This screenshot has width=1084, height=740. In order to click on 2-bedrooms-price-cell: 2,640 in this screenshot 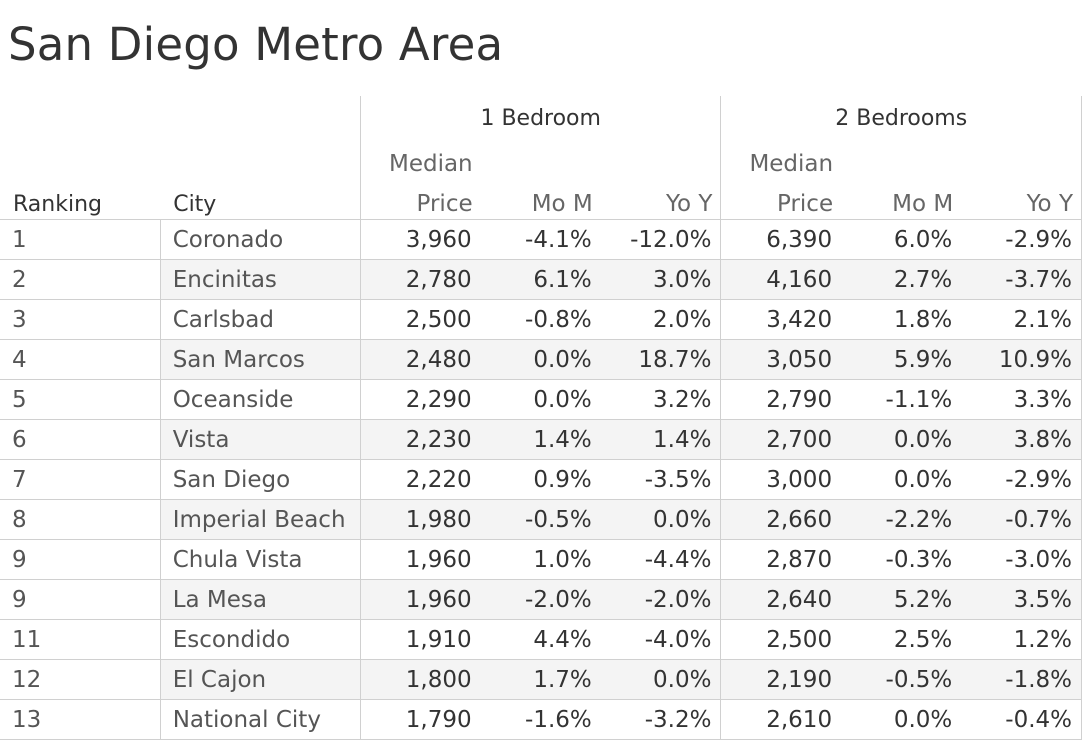, I will do `click(781, 599)`.